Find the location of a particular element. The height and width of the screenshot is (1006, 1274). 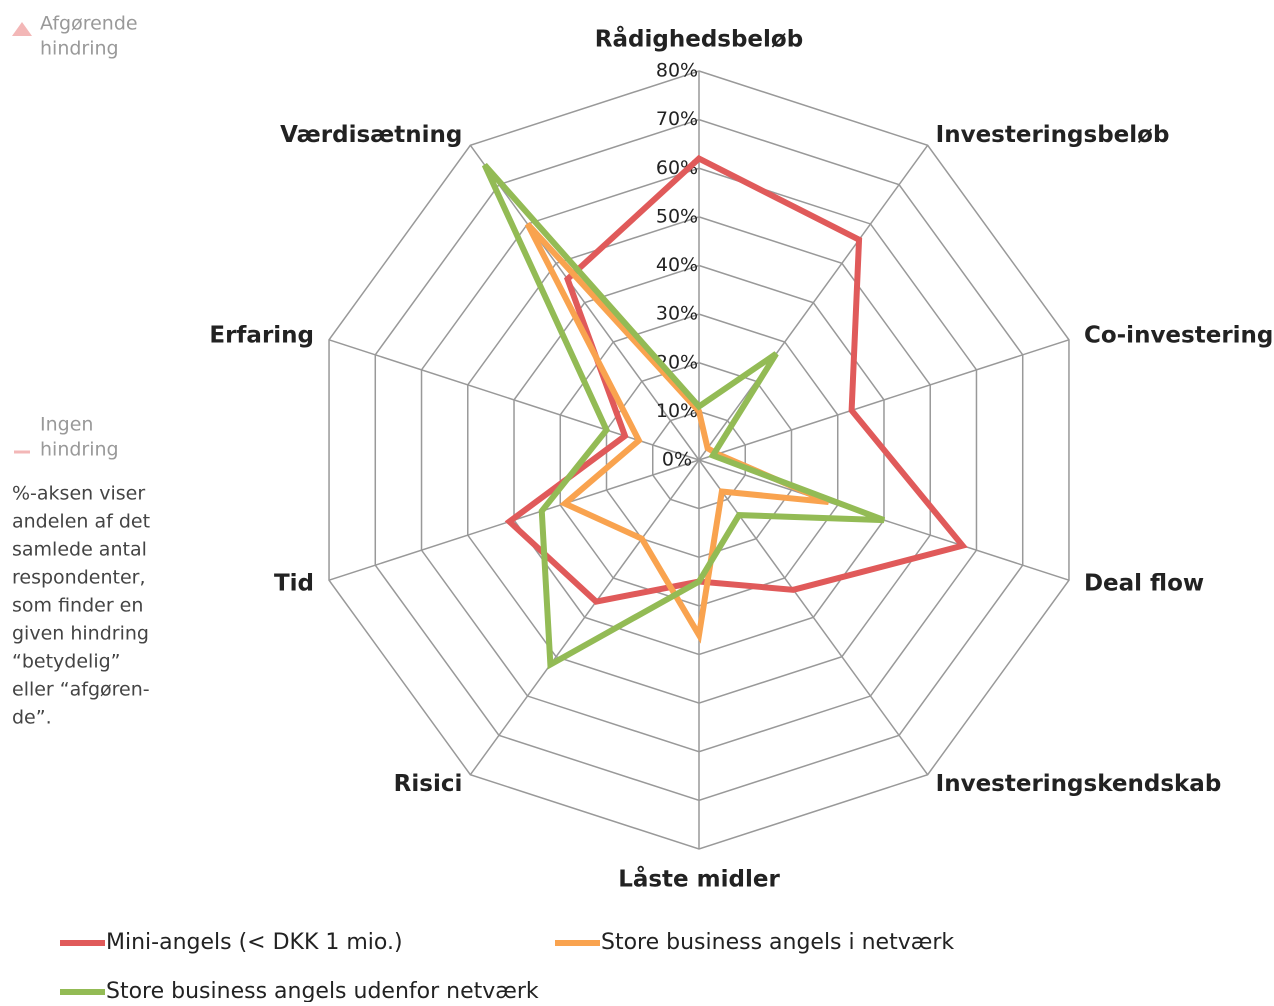

category-label: Deal flow is located at coordinates (1144, 583).